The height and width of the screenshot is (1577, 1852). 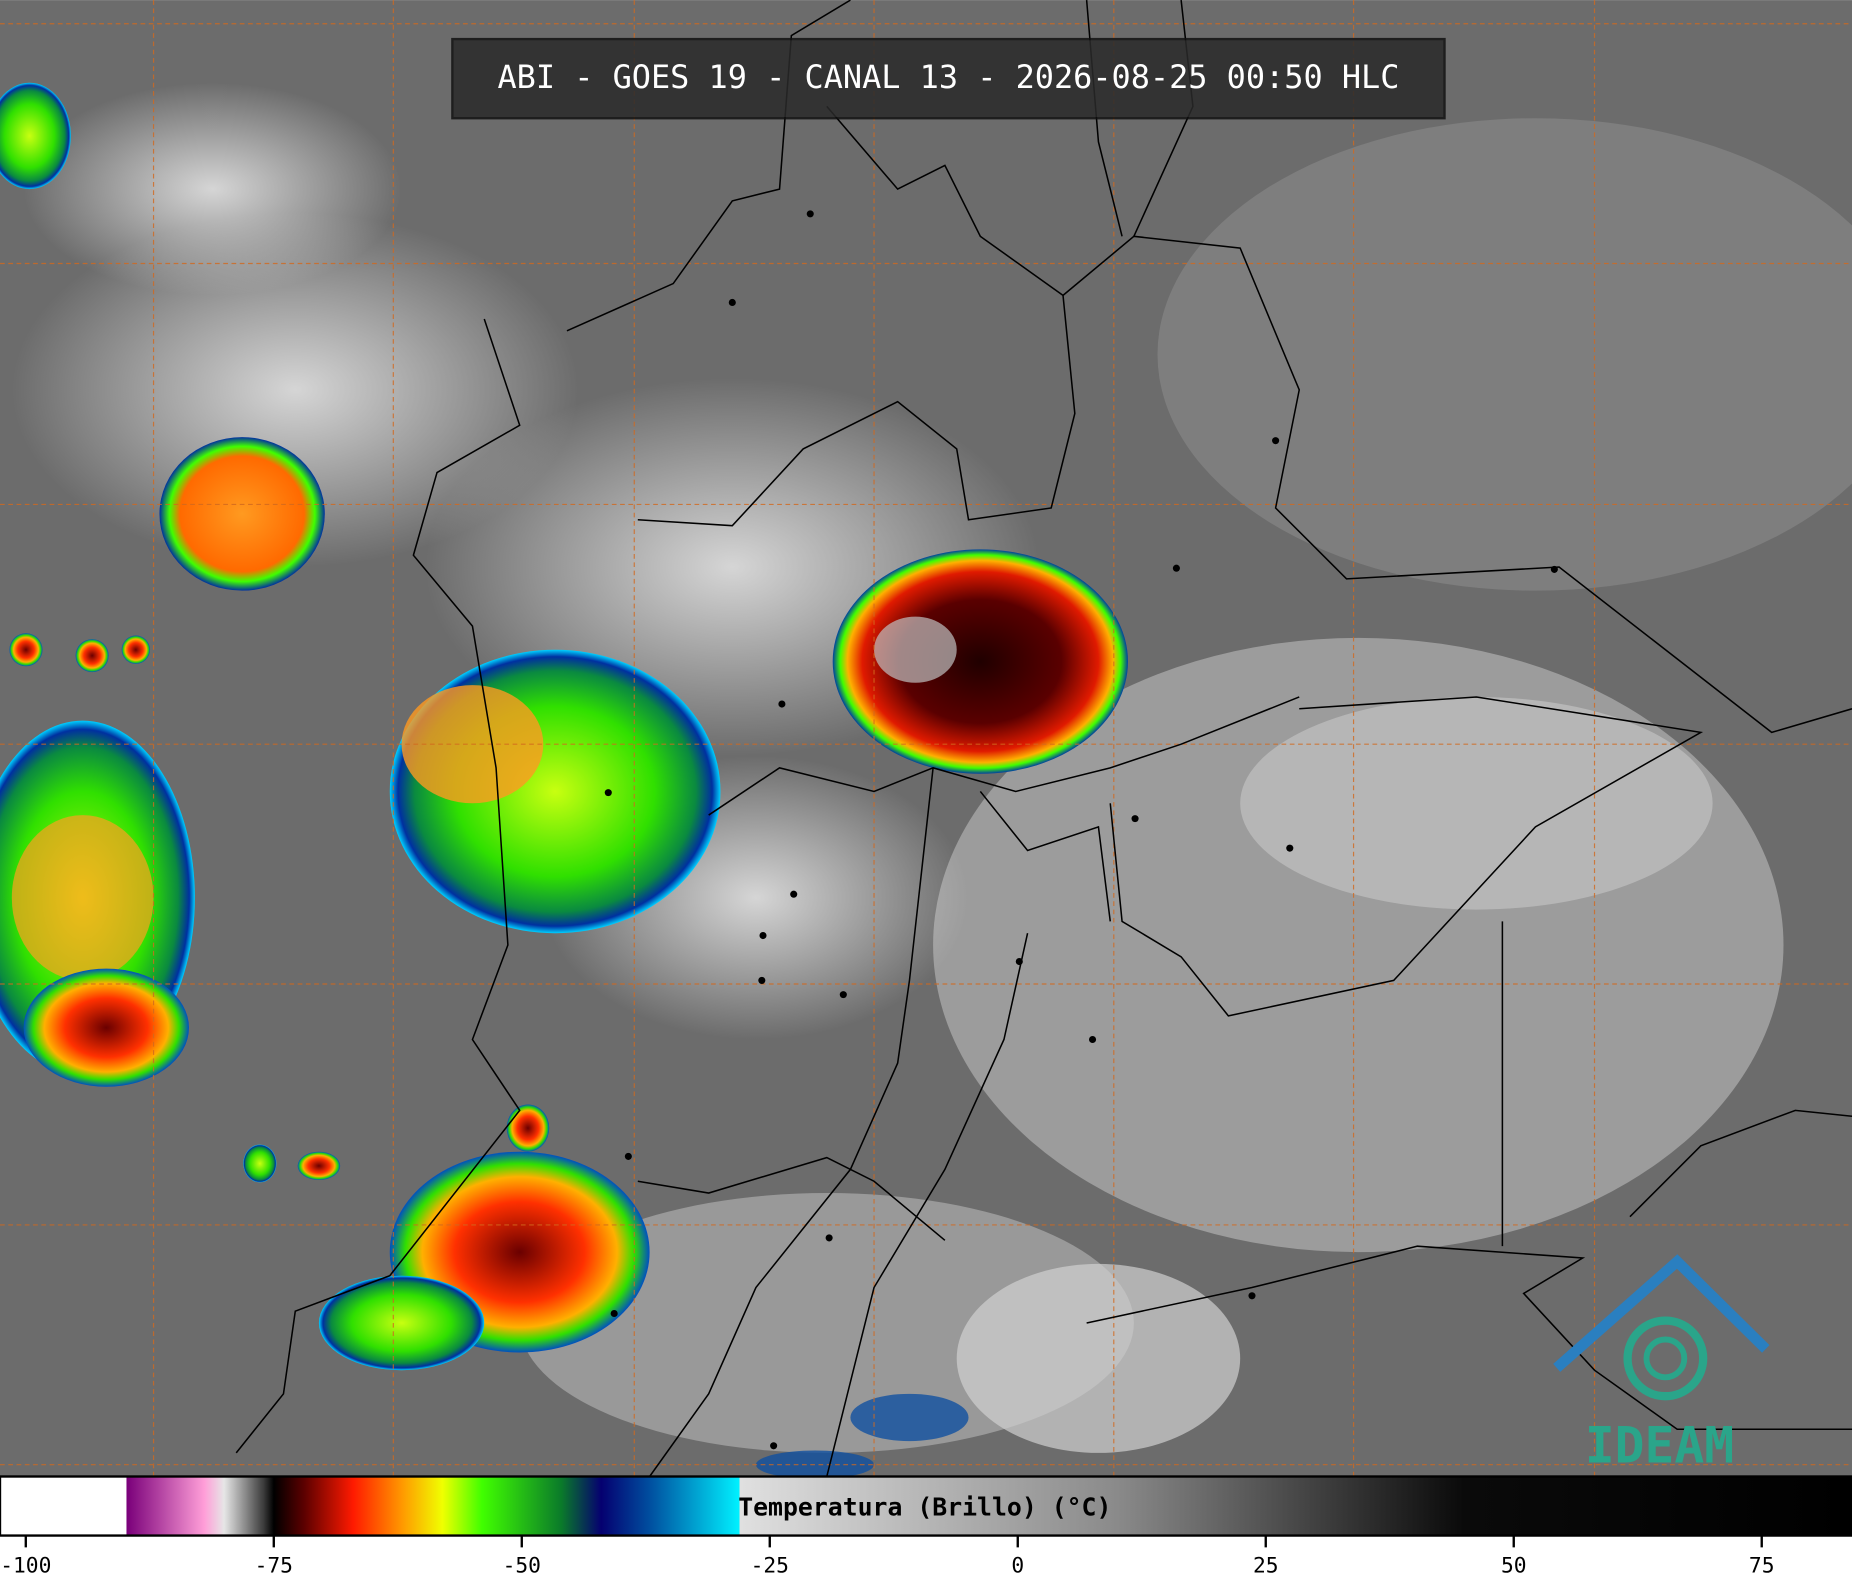 I want to click on logo-text: IDEAM, so click(x=1659, y=1445).